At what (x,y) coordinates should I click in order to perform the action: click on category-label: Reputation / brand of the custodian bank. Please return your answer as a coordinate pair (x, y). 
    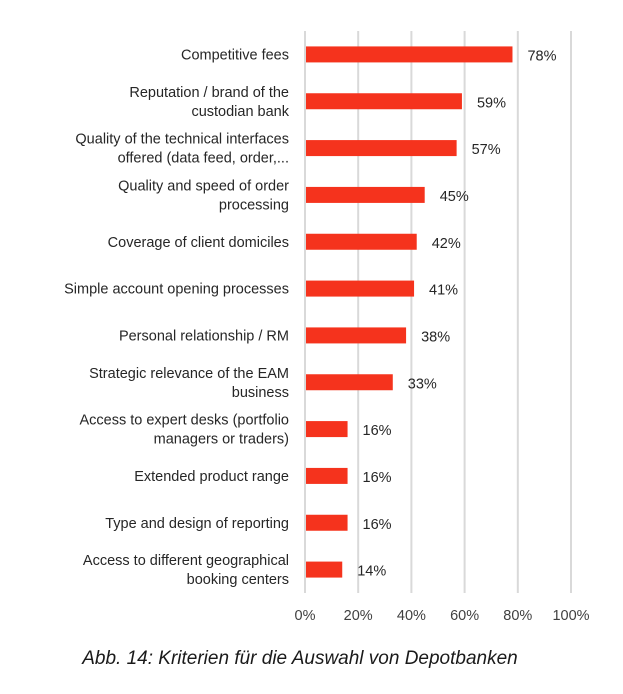
    Looking at the image, I should click on (209, 102).